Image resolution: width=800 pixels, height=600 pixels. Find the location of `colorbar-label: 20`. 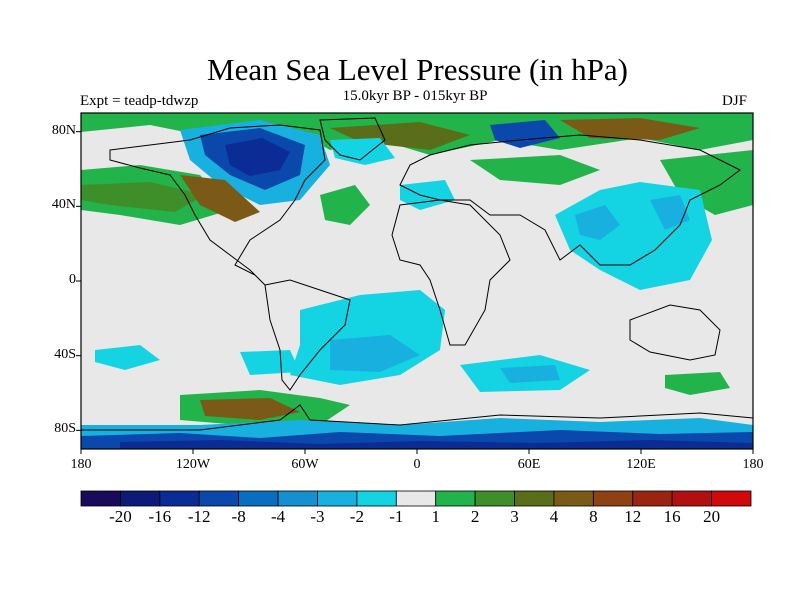

colorbar-label: 20 is located at coordinates (712, 516).